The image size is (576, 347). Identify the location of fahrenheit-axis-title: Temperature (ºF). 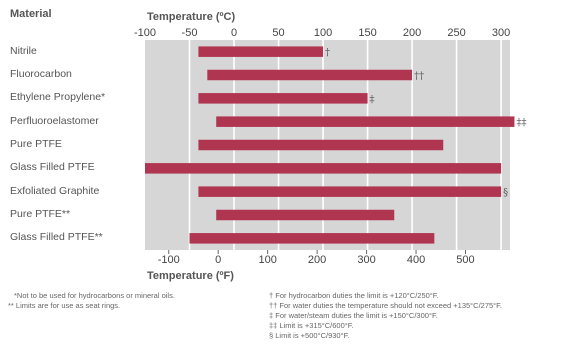
(190, 276).